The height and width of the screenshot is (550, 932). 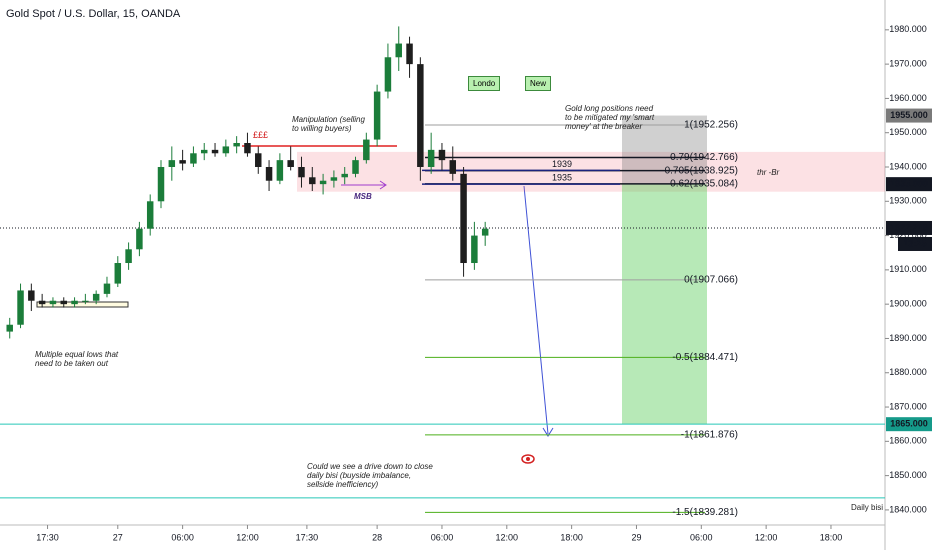 I want to click on liquidity-label: £££, so click(x=261, y=135).